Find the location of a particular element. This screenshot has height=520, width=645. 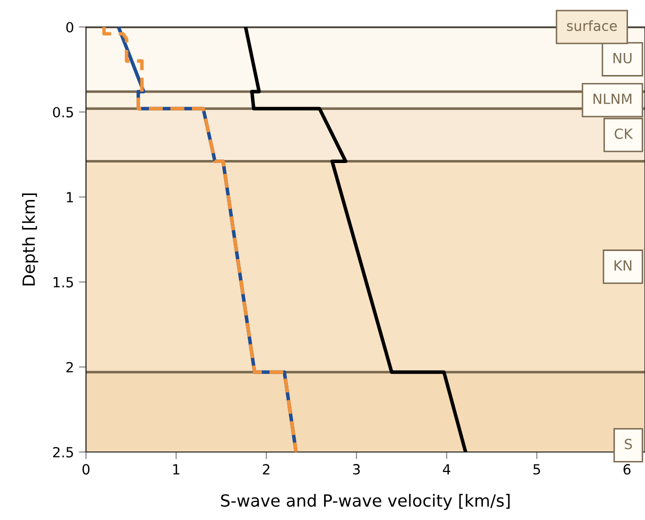

y-tick-label: 1 is located at coordinates (69, 197).